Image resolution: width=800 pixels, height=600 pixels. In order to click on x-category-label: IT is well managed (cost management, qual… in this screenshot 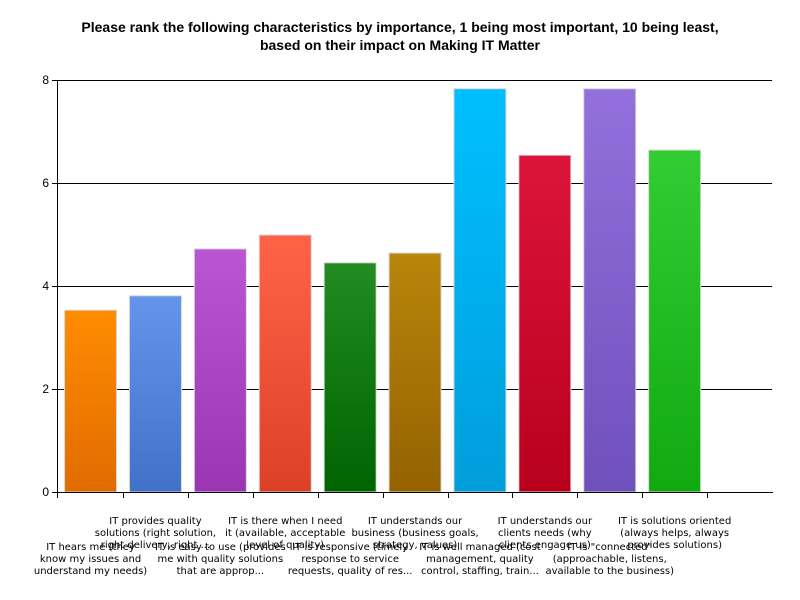, I will do `click(480, 559)`.